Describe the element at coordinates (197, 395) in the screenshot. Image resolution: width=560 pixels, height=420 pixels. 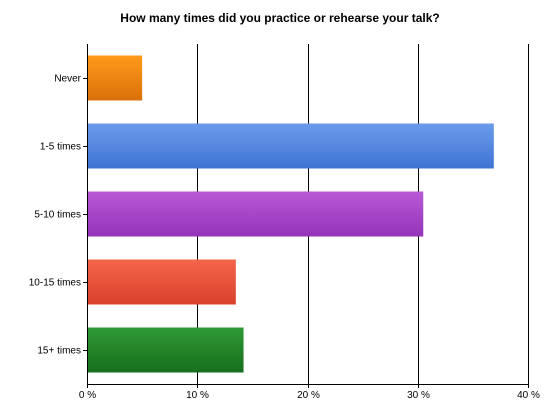
I see `x-tick-label: 10 %` at that location.